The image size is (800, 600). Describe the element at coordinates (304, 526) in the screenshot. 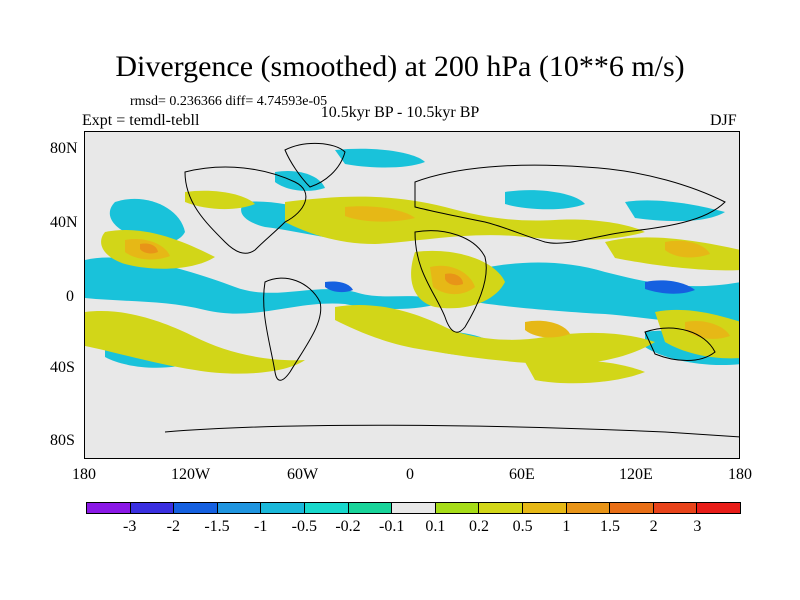

I see `colorbar-label: -0.5` at that location.